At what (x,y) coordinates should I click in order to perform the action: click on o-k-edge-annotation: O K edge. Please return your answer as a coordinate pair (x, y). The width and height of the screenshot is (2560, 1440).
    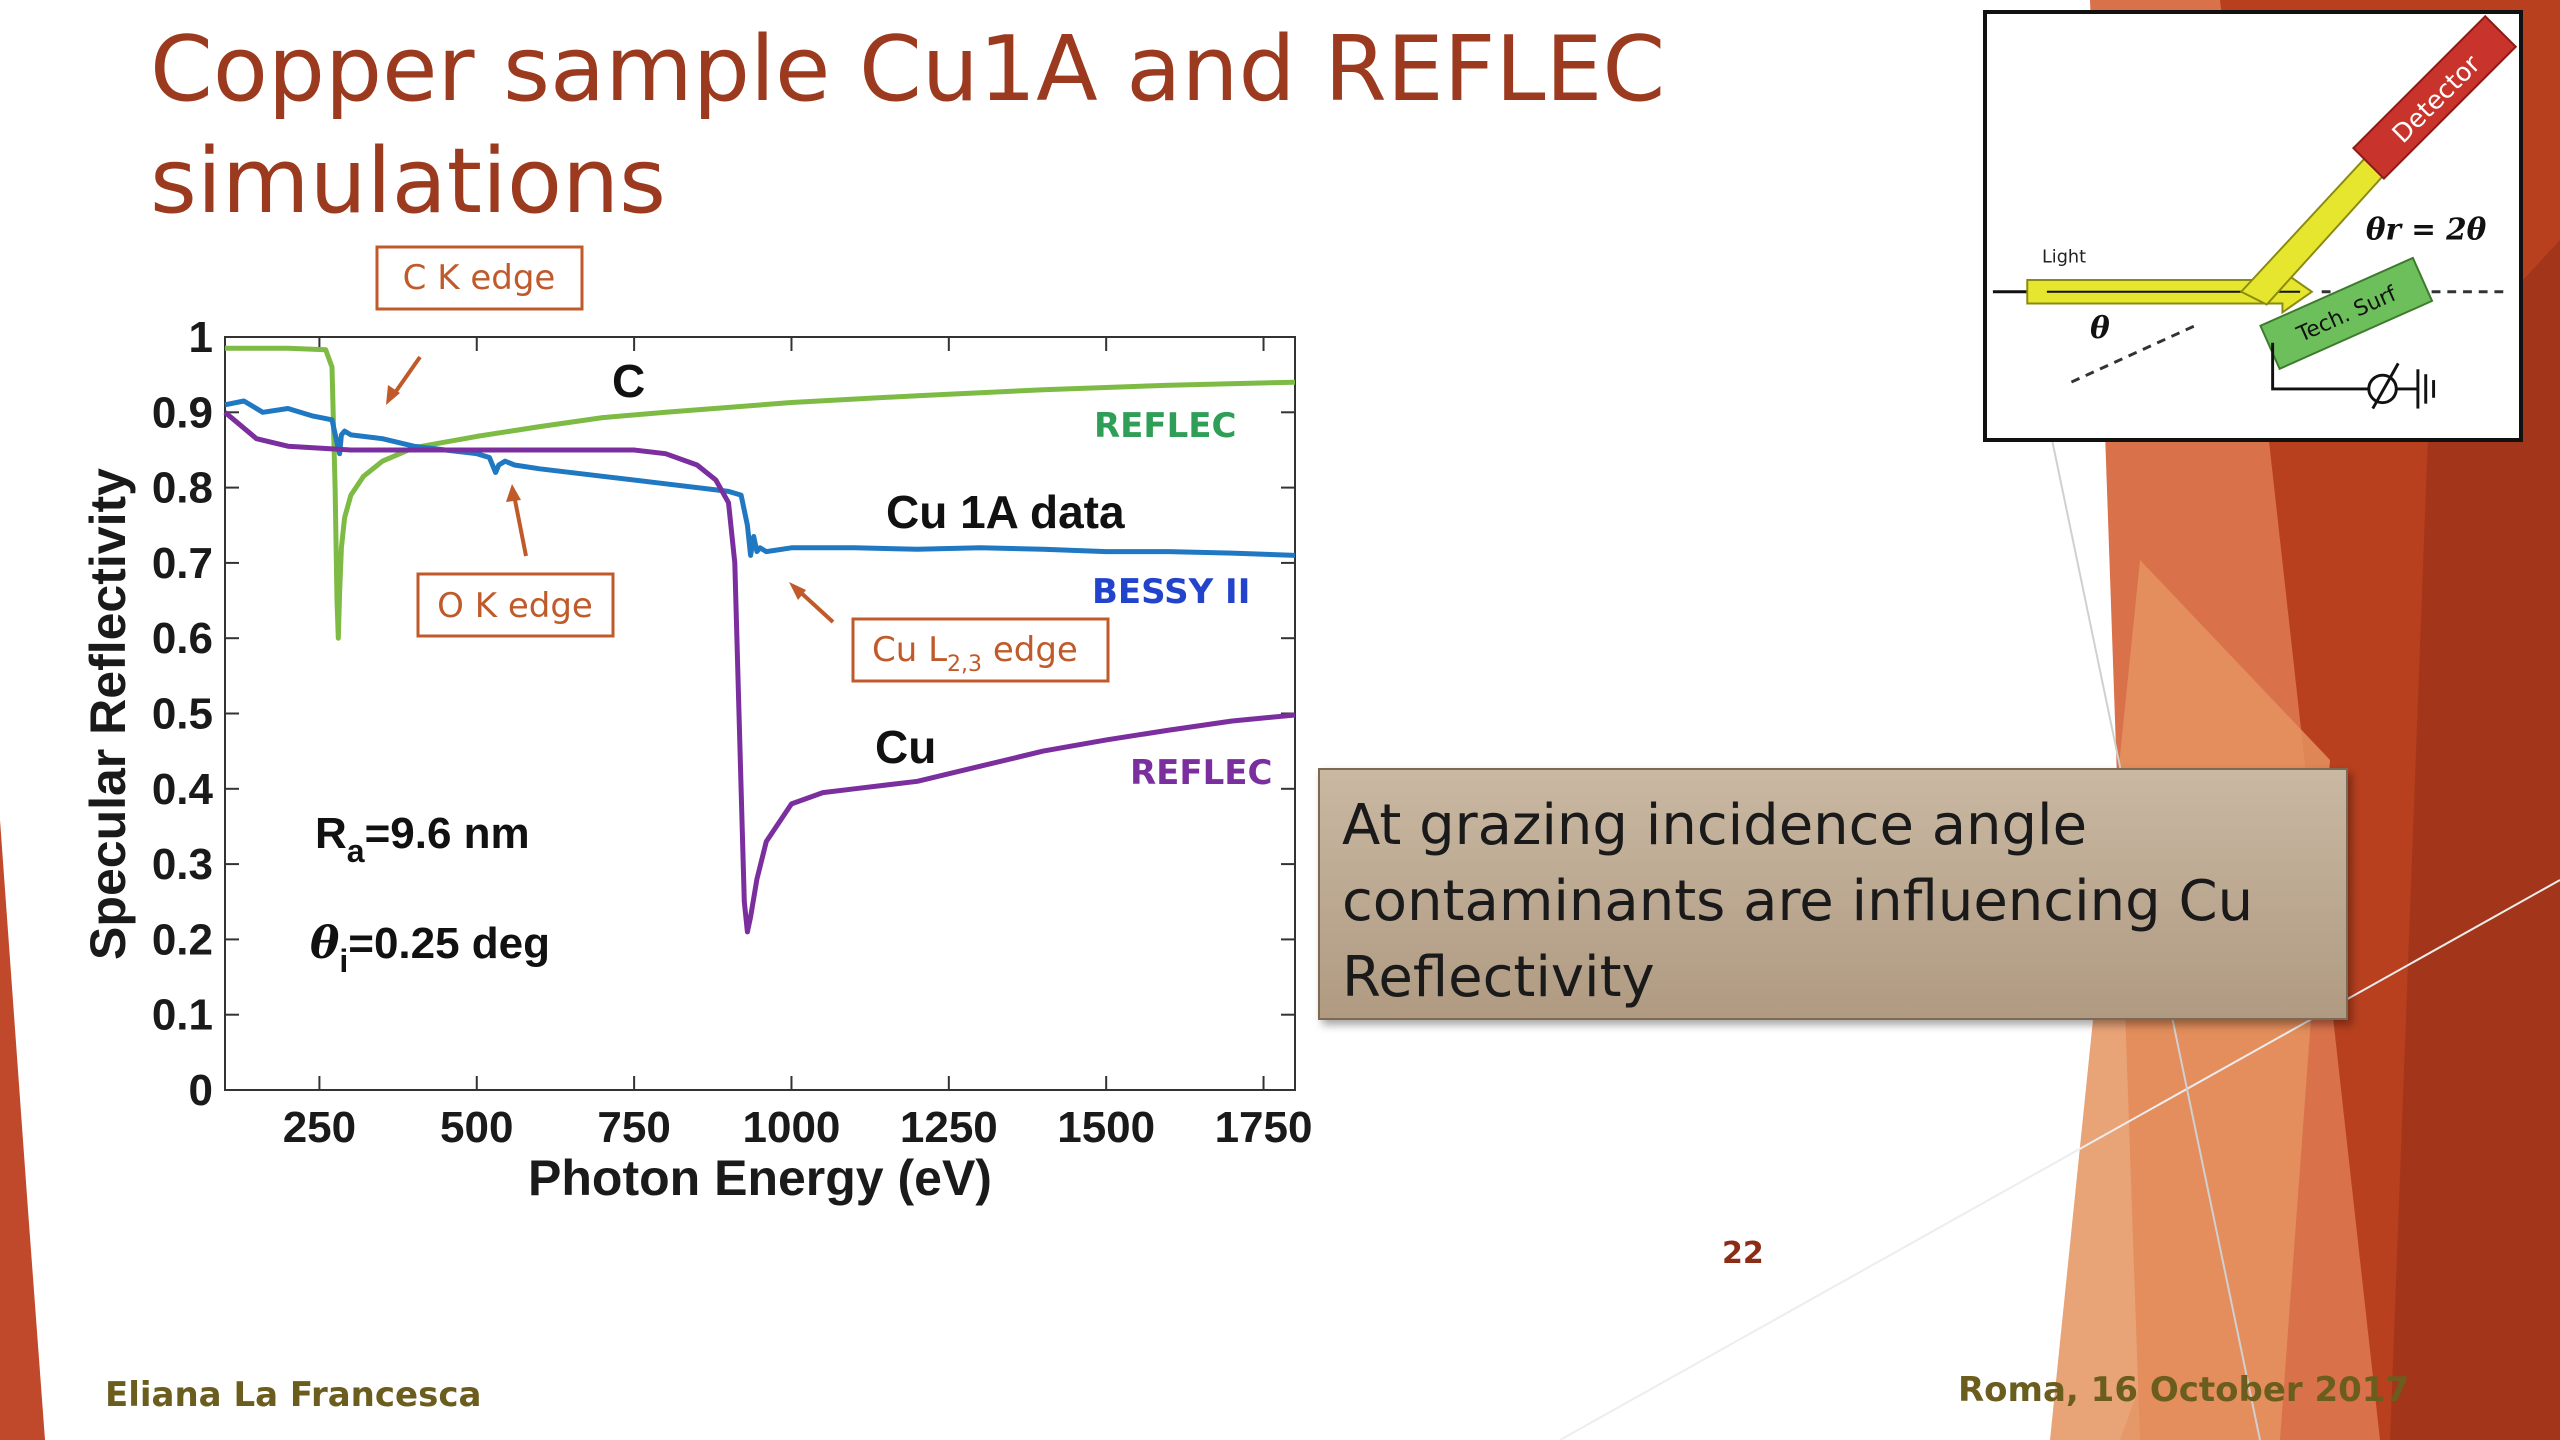
    Looking at the image, I should click on (515, 561).